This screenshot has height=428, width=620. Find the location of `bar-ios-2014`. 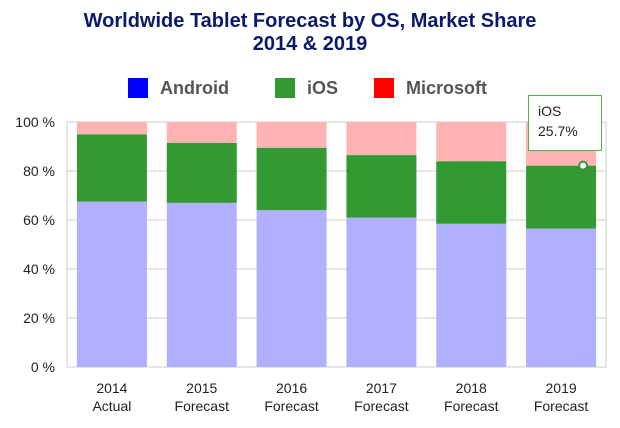

bar-ios-2014 is located at coordinates (111, 168).